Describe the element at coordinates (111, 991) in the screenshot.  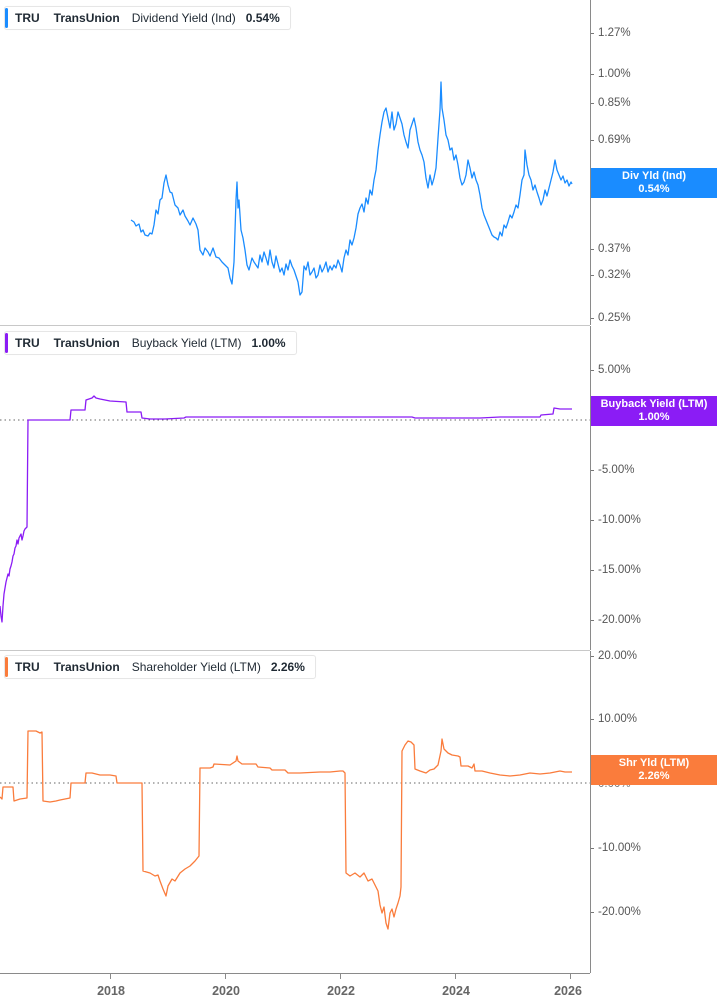
I see `x-tick-label: 2018` at that location.